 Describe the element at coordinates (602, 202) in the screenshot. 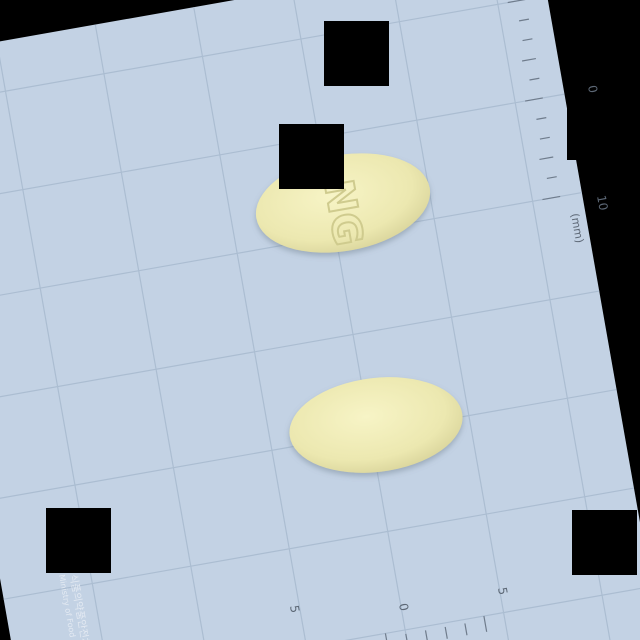

I see `ruler-label-10: 10` at that location.